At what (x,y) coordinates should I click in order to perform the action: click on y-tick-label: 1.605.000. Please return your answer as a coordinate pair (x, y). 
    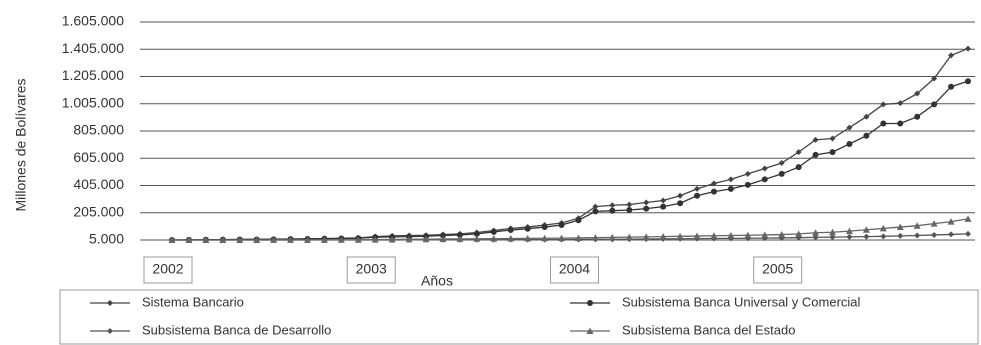
    Looking at the image, I should click on (93, 21).